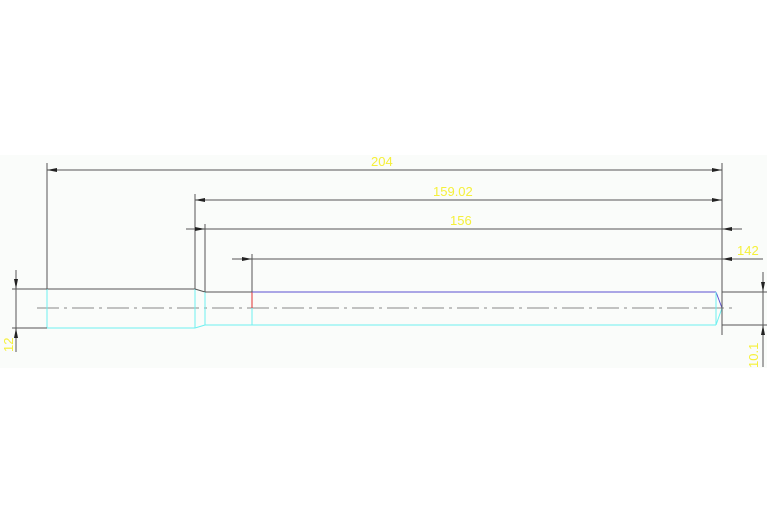 The image size is (767, 523). What do you see at coordinates (748, 250) in the screenshot?
I see `dimension-142-text: 142` at bounding box center [748, 250].